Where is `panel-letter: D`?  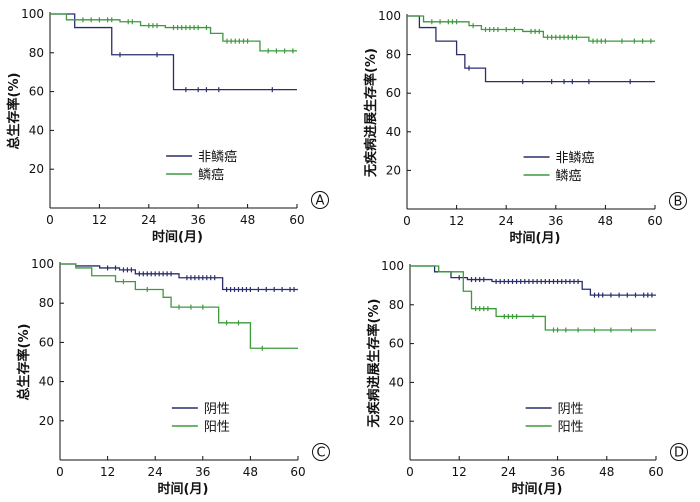
panel-letter: D is located at coordinates (679, 453).